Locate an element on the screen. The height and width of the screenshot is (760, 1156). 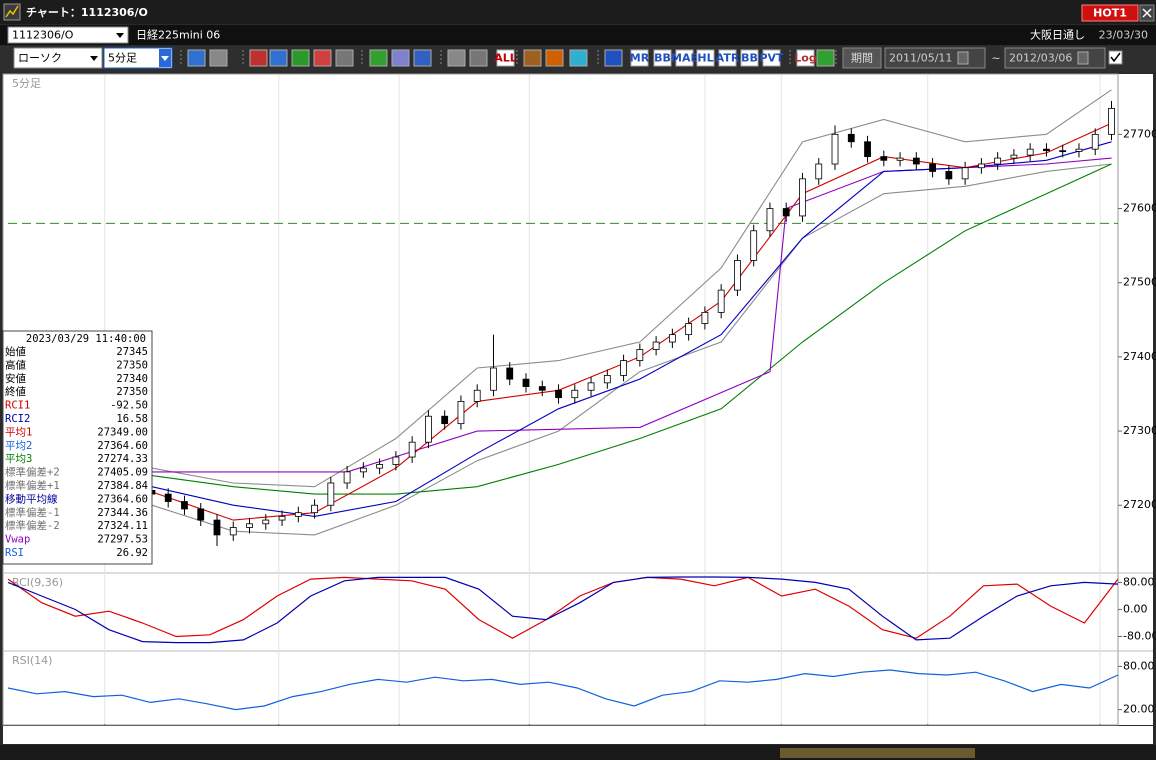
y-tick-label: 27200 is located at coordinates (1139, 504).